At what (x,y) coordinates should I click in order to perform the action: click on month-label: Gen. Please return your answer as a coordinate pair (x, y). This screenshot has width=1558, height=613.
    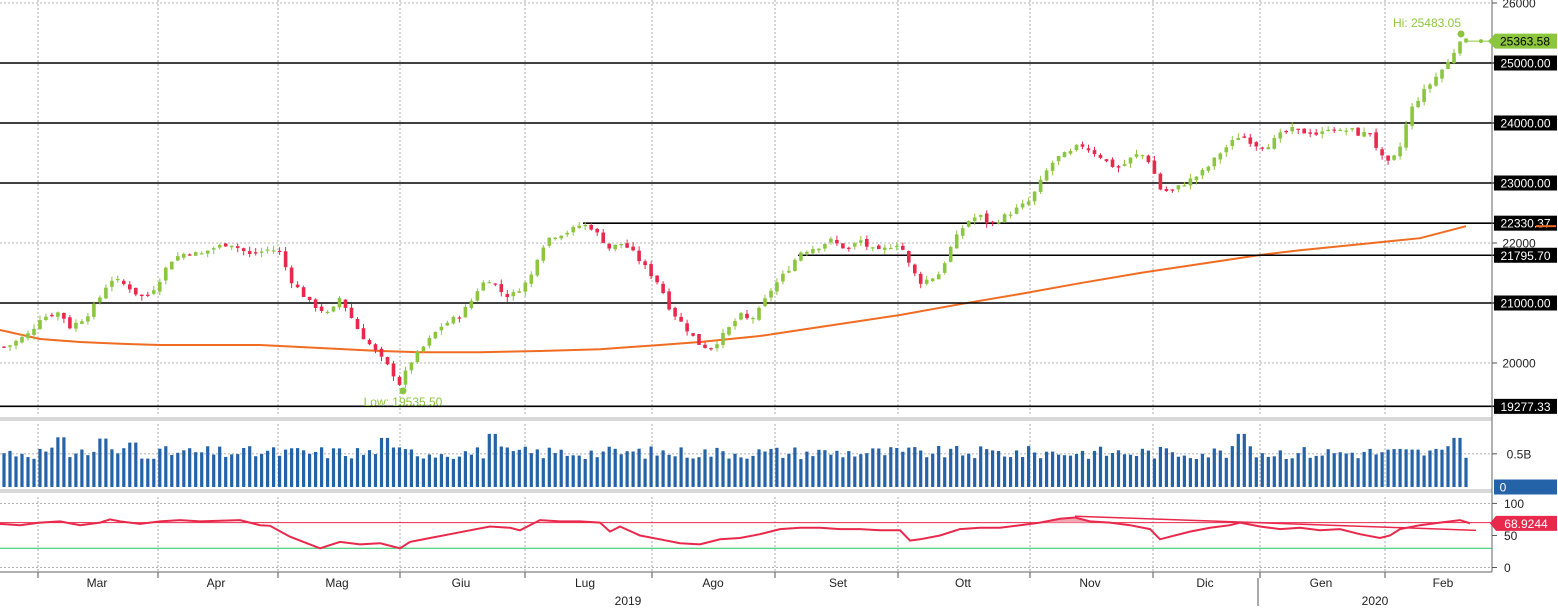
    Looking at the image, I should click on (1321, 583).